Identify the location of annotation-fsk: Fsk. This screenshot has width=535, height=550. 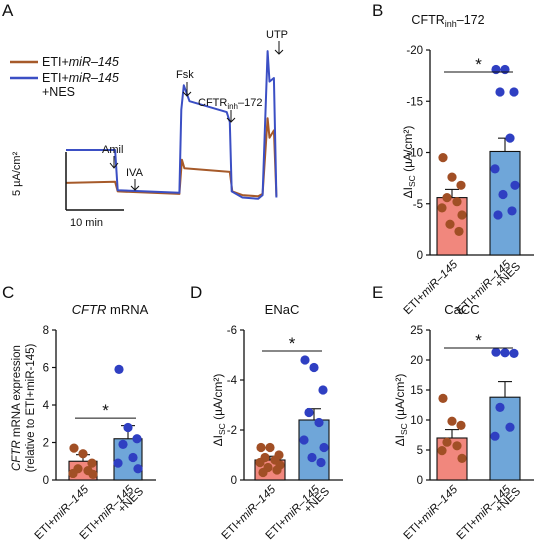
(185, 75).